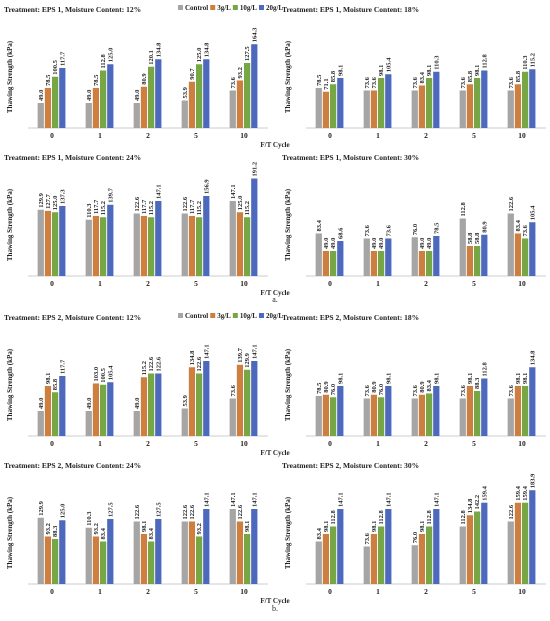 The width and height of the screenshot is (550, 621). What do you see at coordinates (72, 9) in the screenshot?
I see `chart-title: Treatment: EPS 1, Moisture Content: 12%` at bounding box center [72, 9].